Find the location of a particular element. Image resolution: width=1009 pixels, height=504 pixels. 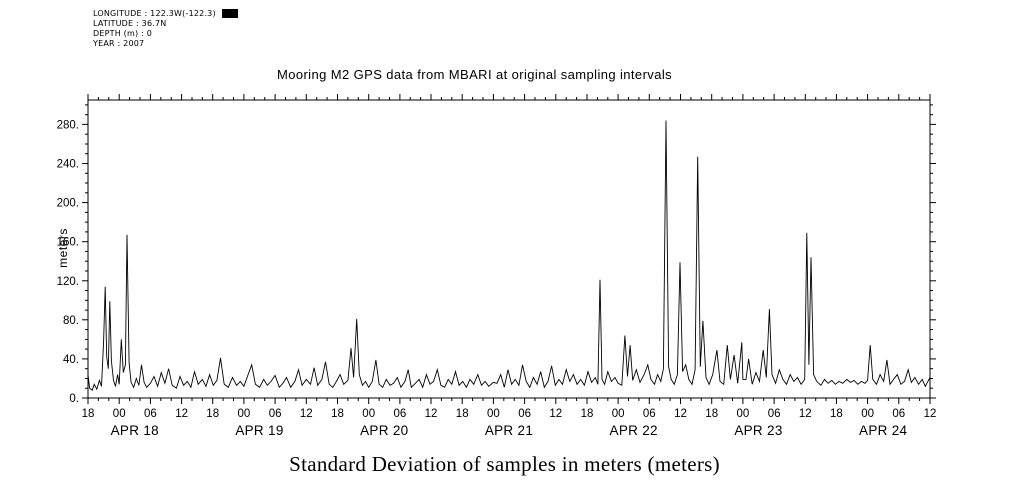

svg-text: 200. is located at coordinates (68, 204).